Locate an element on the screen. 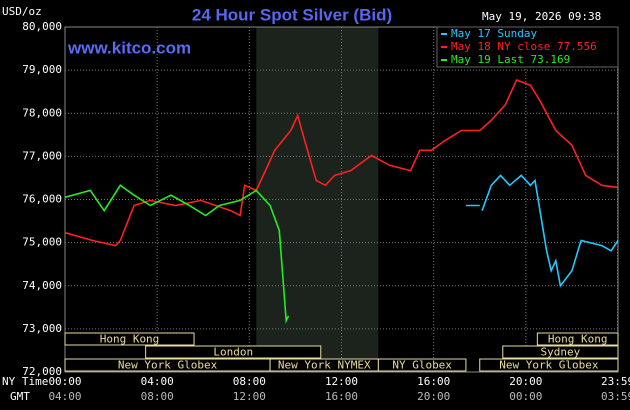  legend-label: May 17 Sunday is located at coordinates (494, 33).